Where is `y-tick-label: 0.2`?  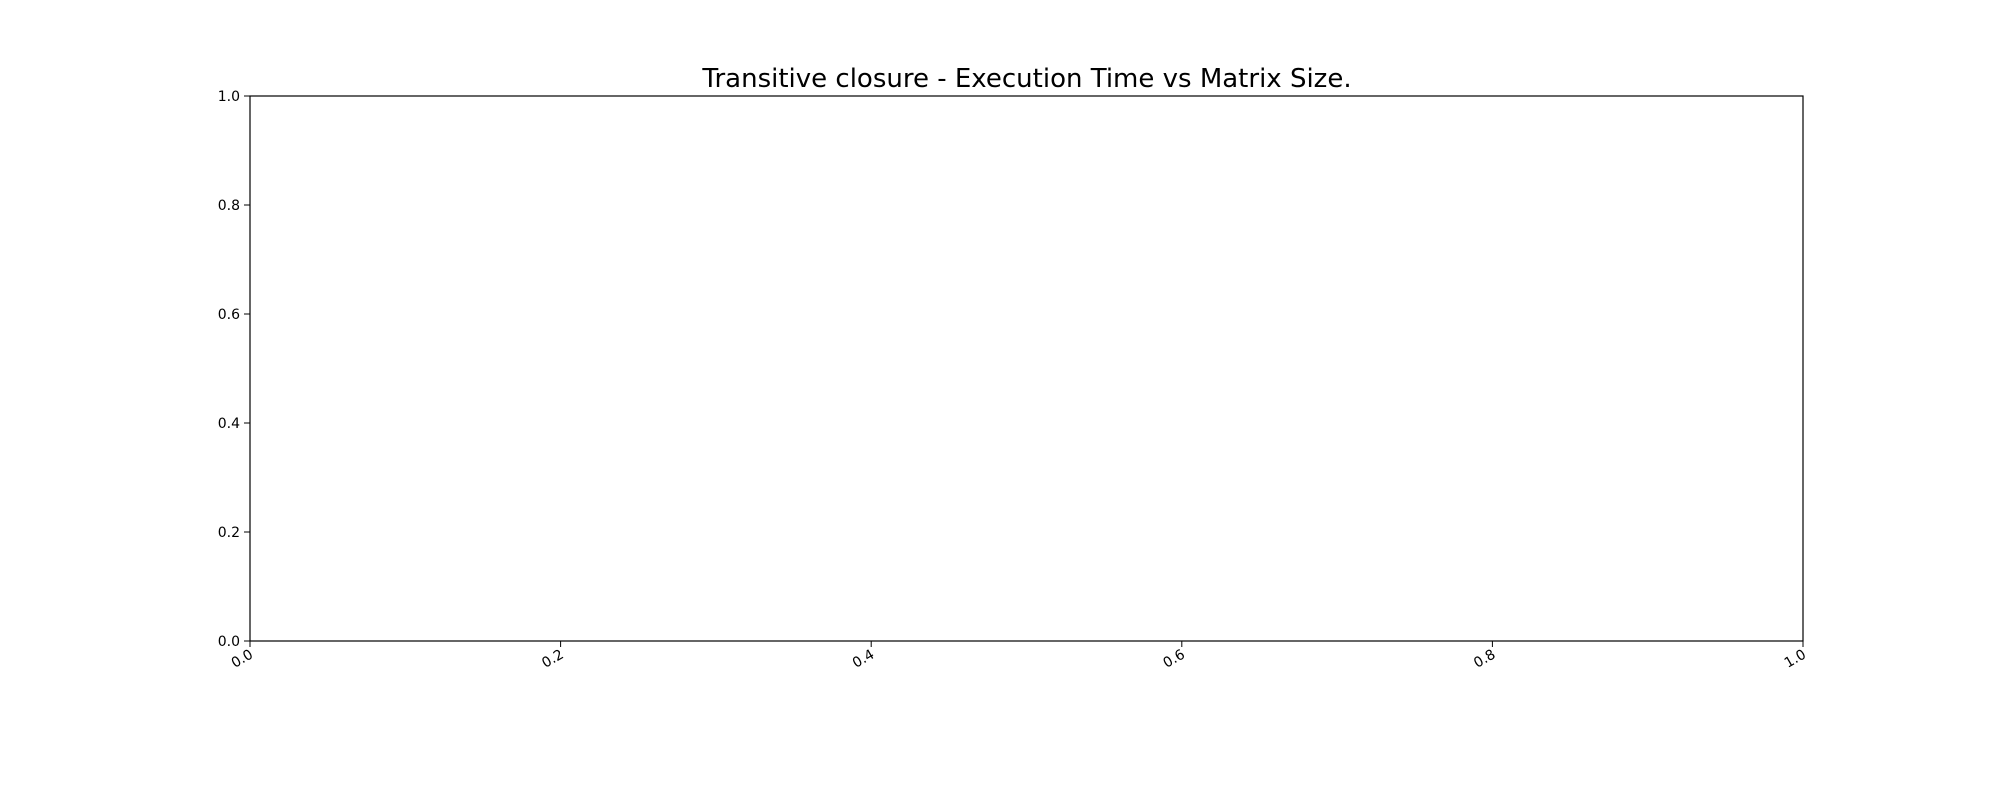 y-tick-label: 0.2 is located at coordinates (229, 533).